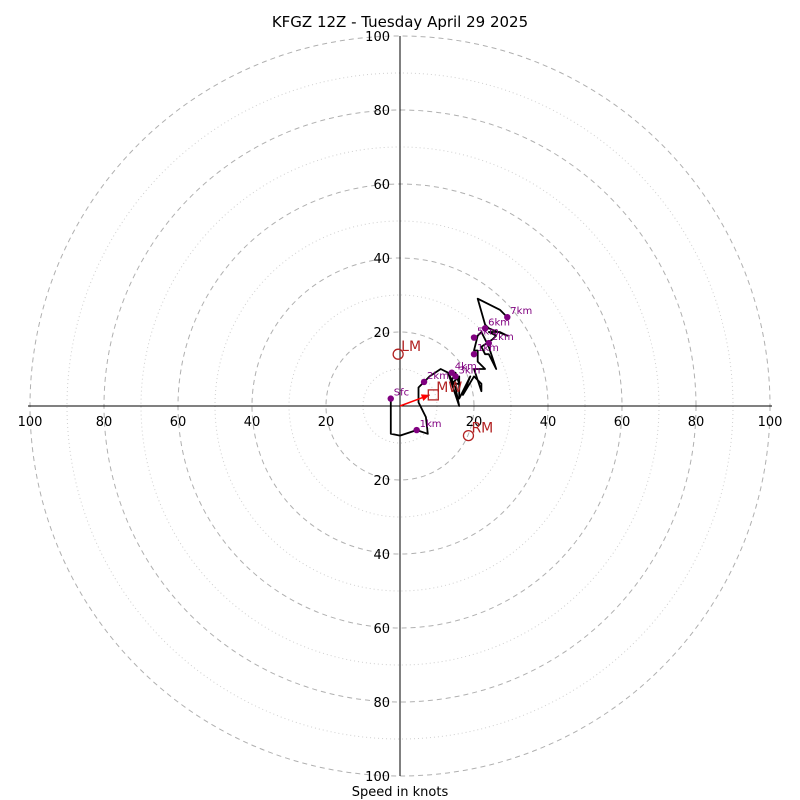 This screenshot has height=800, width=800. Describe the element at coordinates (499, 322) in the screenshot. I see `height-label: 6km` at that location.